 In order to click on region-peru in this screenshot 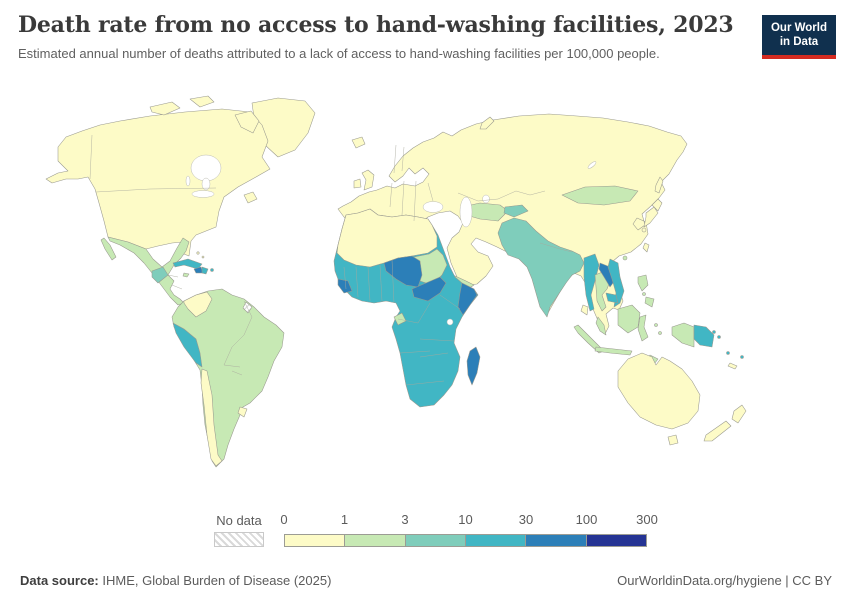, I will do `click(187, 345)`.